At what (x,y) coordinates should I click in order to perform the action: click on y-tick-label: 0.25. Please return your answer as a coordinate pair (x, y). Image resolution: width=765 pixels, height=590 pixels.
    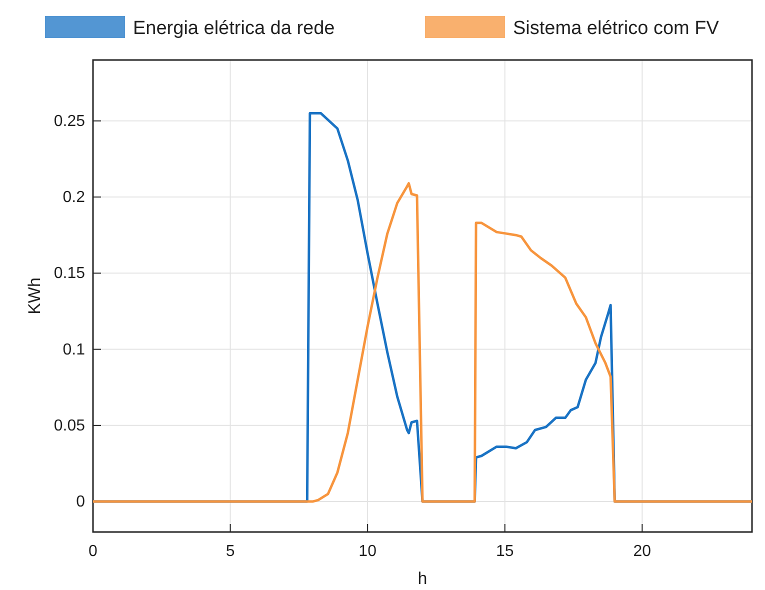
    Looking at the image, I should click on (70, 121).